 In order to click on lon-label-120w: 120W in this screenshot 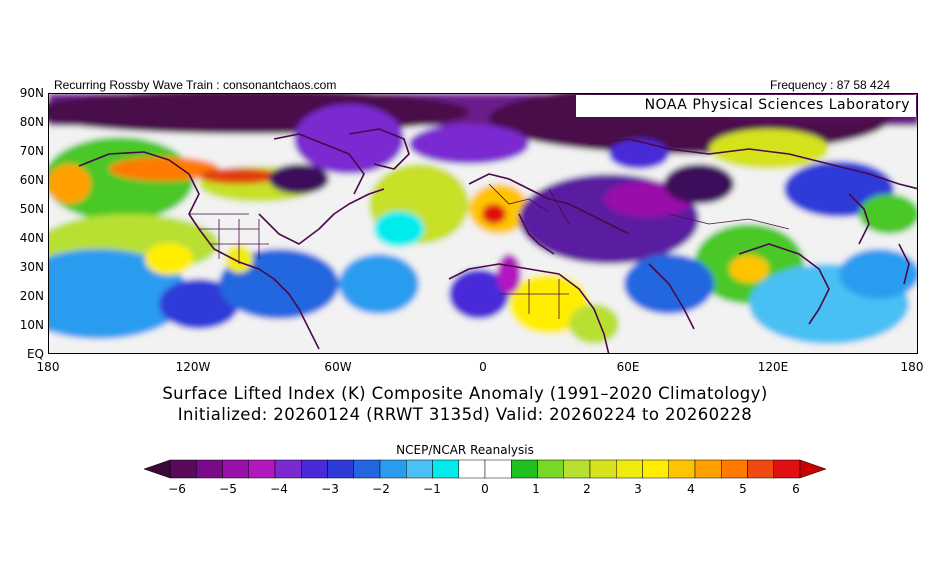, I will do `click(193, 367)`.